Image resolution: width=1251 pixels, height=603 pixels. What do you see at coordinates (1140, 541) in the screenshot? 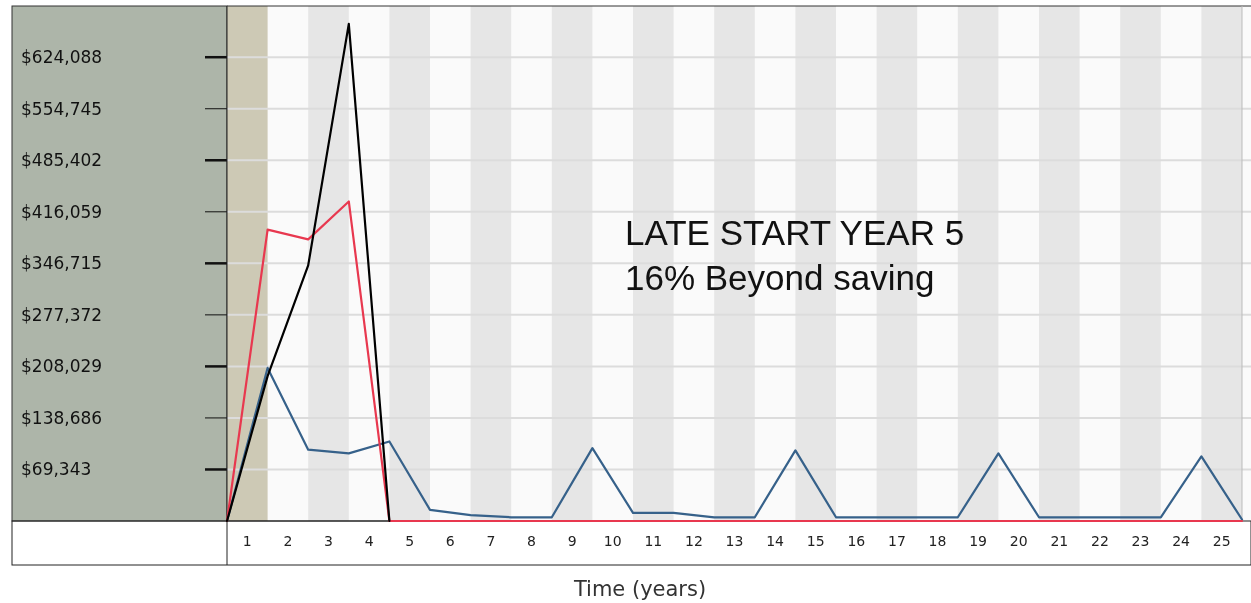
I see `x-tick-label: 23` at bounding box center [1140, 541].